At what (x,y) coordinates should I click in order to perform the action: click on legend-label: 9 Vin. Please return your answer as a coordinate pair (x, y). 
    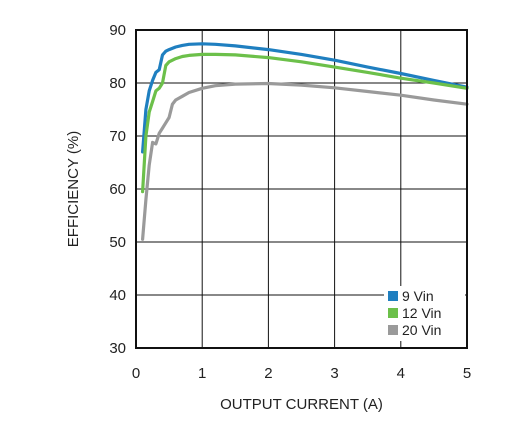
    Looking at the image, I should click on (418, 296).